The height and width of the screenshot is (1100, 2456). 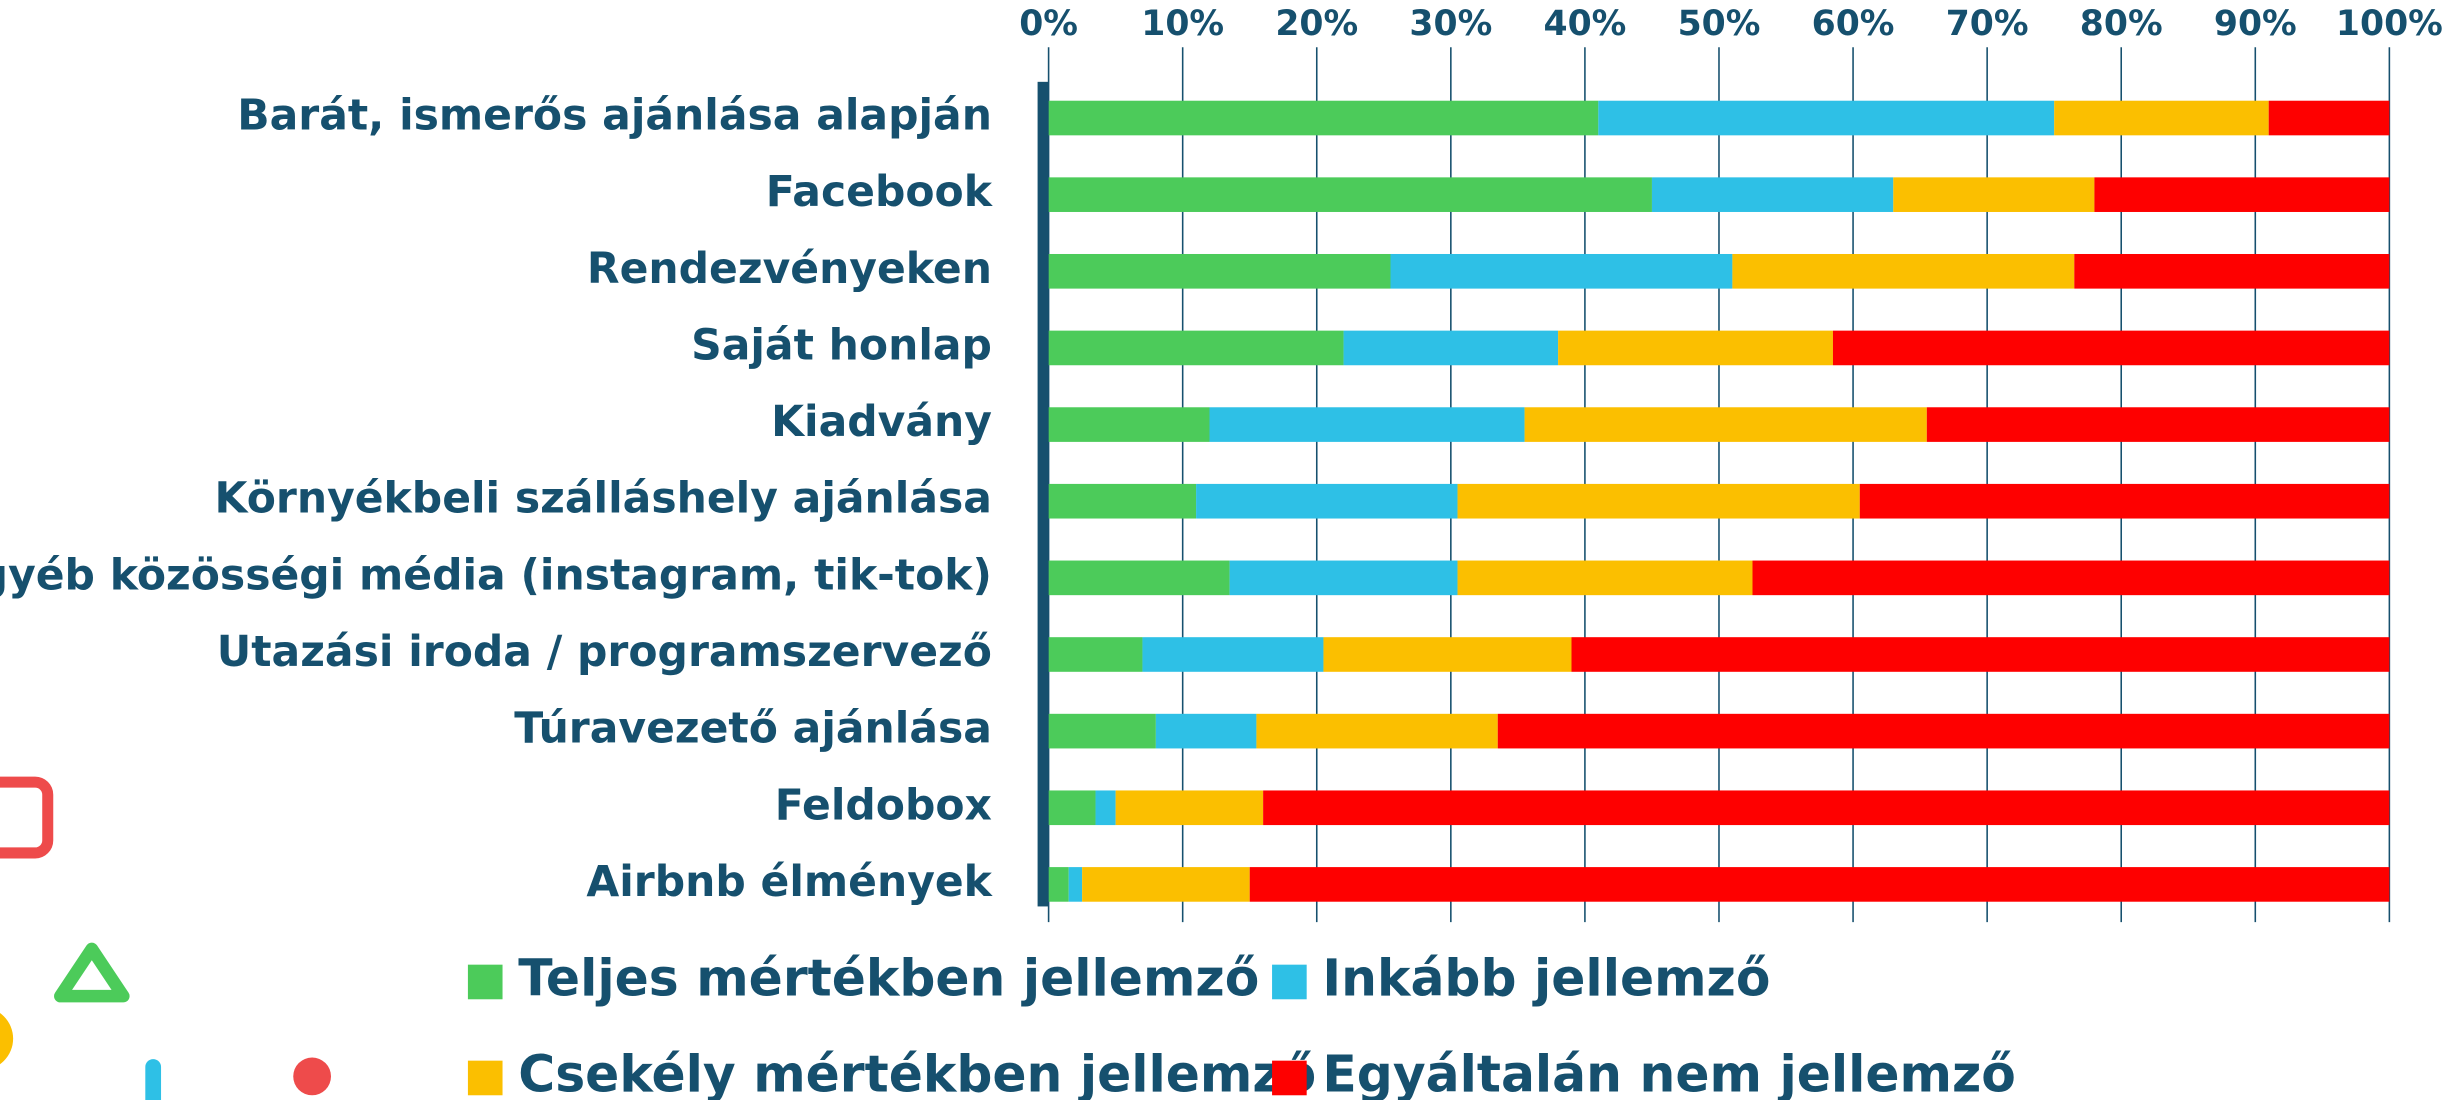 I want to click on y-tick-label: Barát, ismerős ajánlása alapján, so click(x=614, y=116).